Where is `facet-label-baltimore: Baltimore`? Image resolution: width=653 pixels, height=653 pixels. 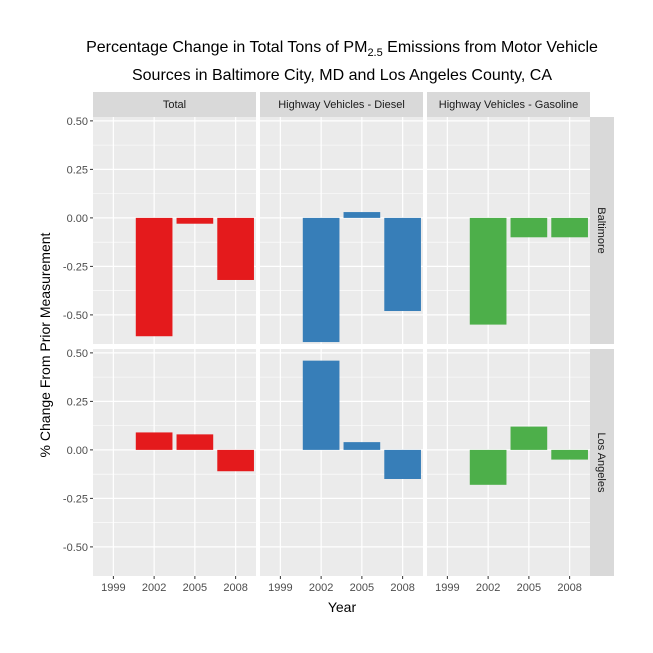
facet-label-baltimore: Baltimore is located at coordinates (601, 230).